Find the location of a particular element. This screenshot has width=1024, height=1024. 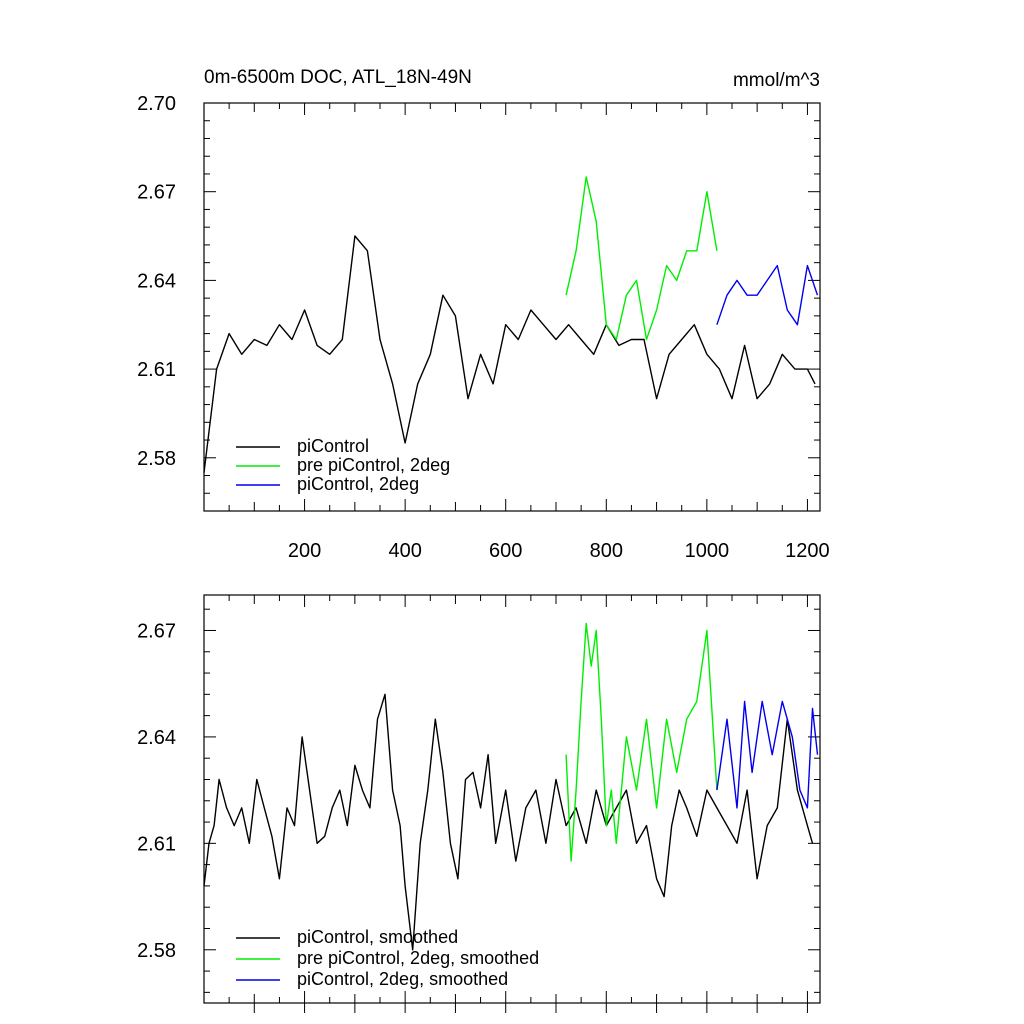

x-tick-label: 800 is located at coordinates (606, 551).